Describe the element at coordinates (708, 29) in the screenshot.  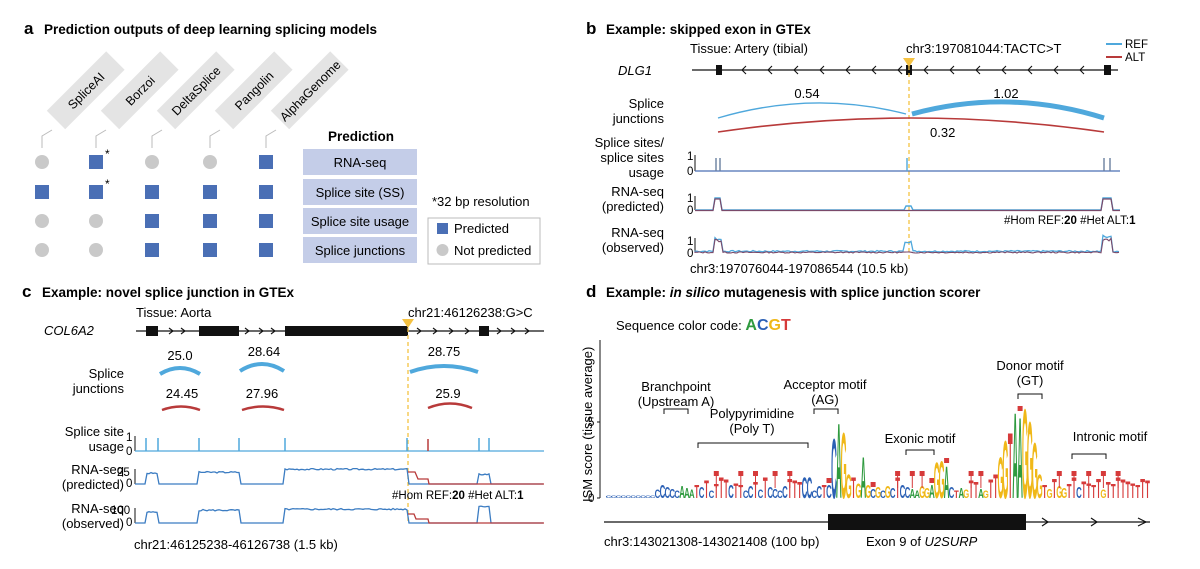
I see `panel-b-title: Example: skipped exon in GTEx` at that location.